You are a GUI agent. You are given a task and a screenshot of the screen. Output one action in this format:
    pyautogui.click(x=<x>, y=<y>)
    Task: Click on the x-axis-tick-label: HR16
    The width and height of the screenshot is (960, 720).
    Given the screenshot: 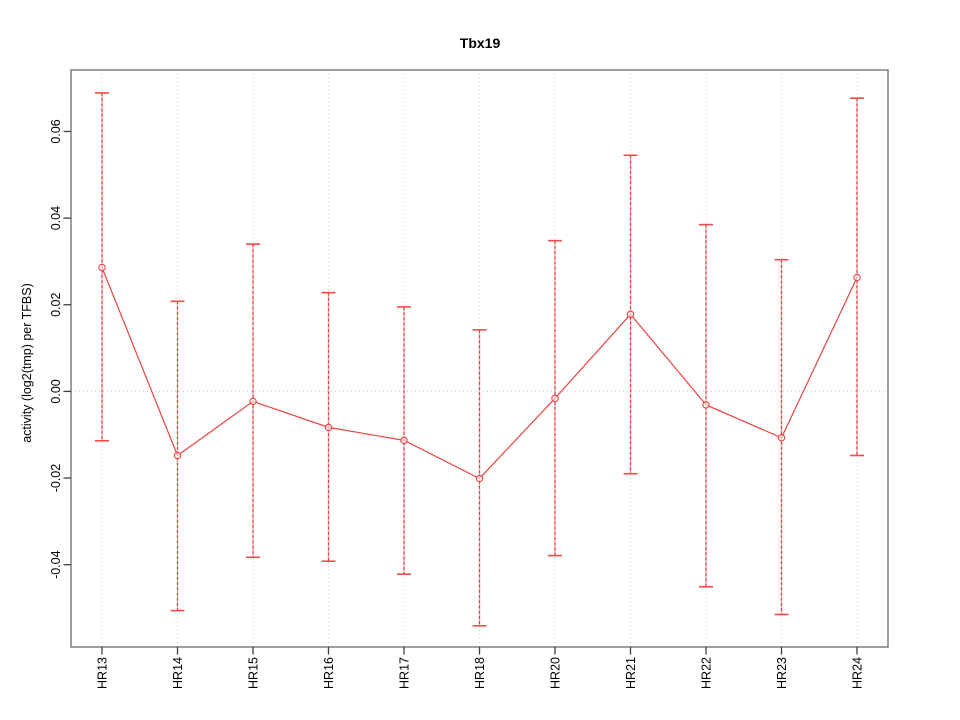 What is the action you would take?
    pyautogui.click(x=329, y=673)
    